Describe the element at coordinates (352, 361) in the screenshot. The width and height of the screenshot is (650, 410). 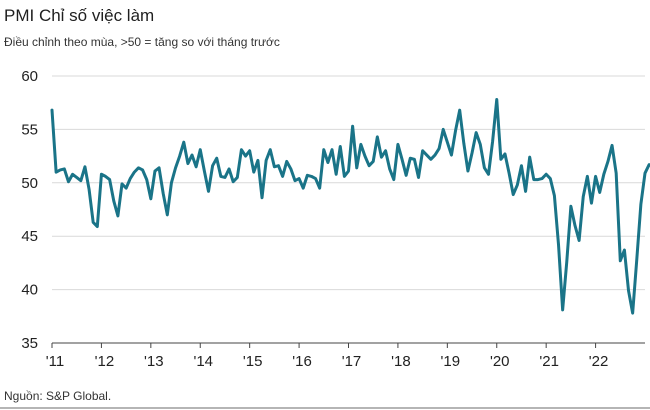
I see `x-tick-label-'17: '17` at that location.